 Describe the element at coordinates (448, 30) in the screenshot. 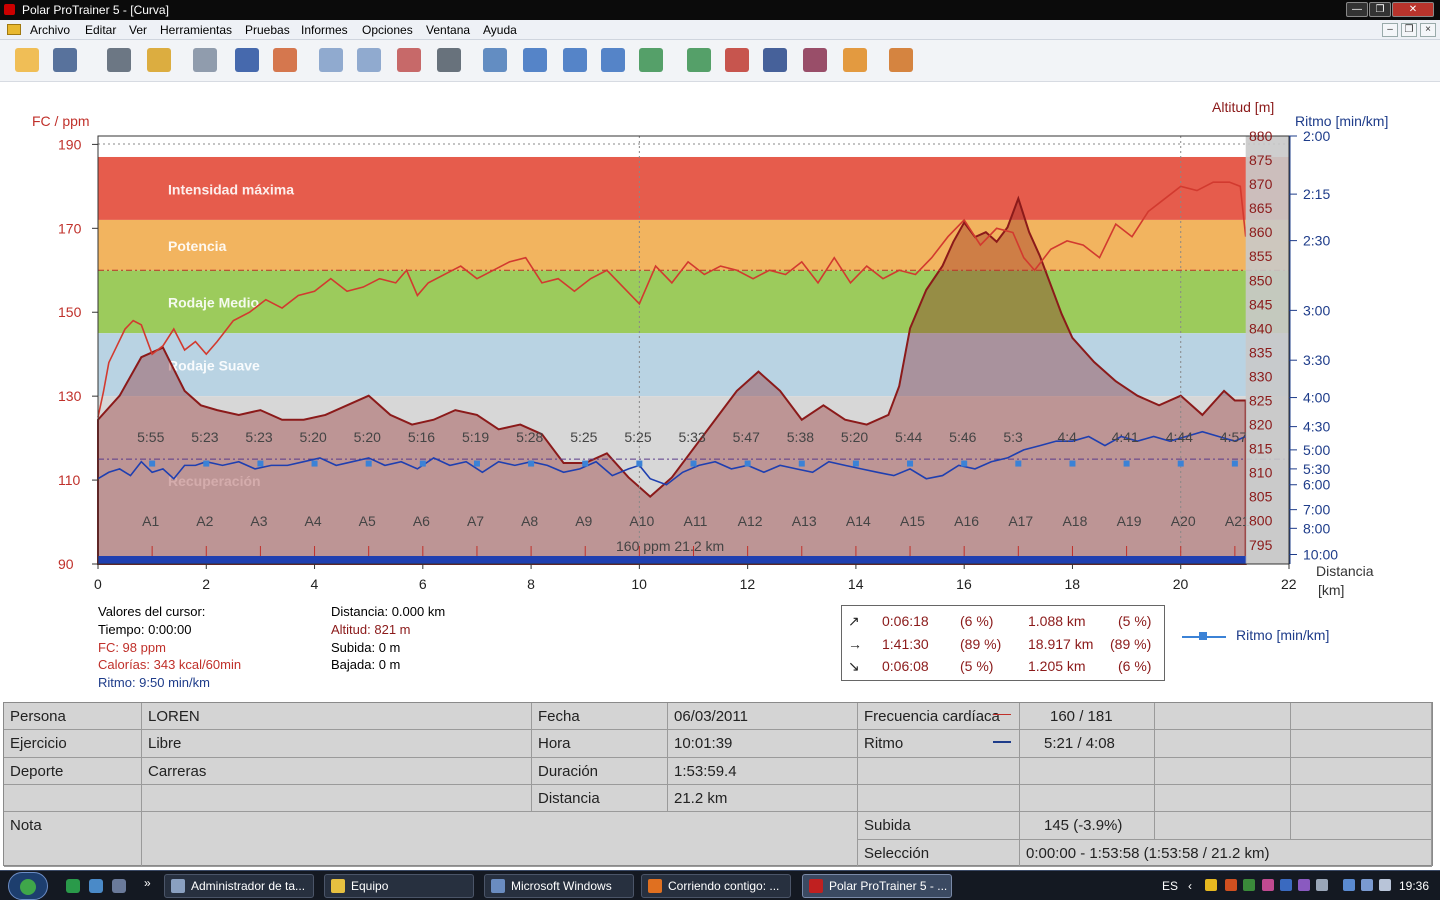

I see `menu-ventana: Ventana` at that location.